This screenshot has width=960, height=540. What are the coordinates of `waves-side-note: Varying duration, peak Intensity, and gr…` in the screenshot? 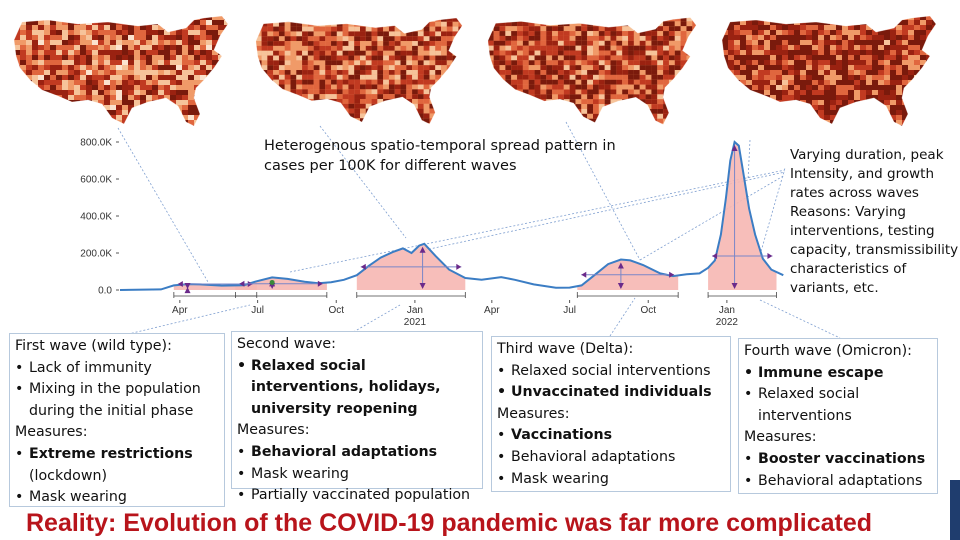 It's located at (874, 221).